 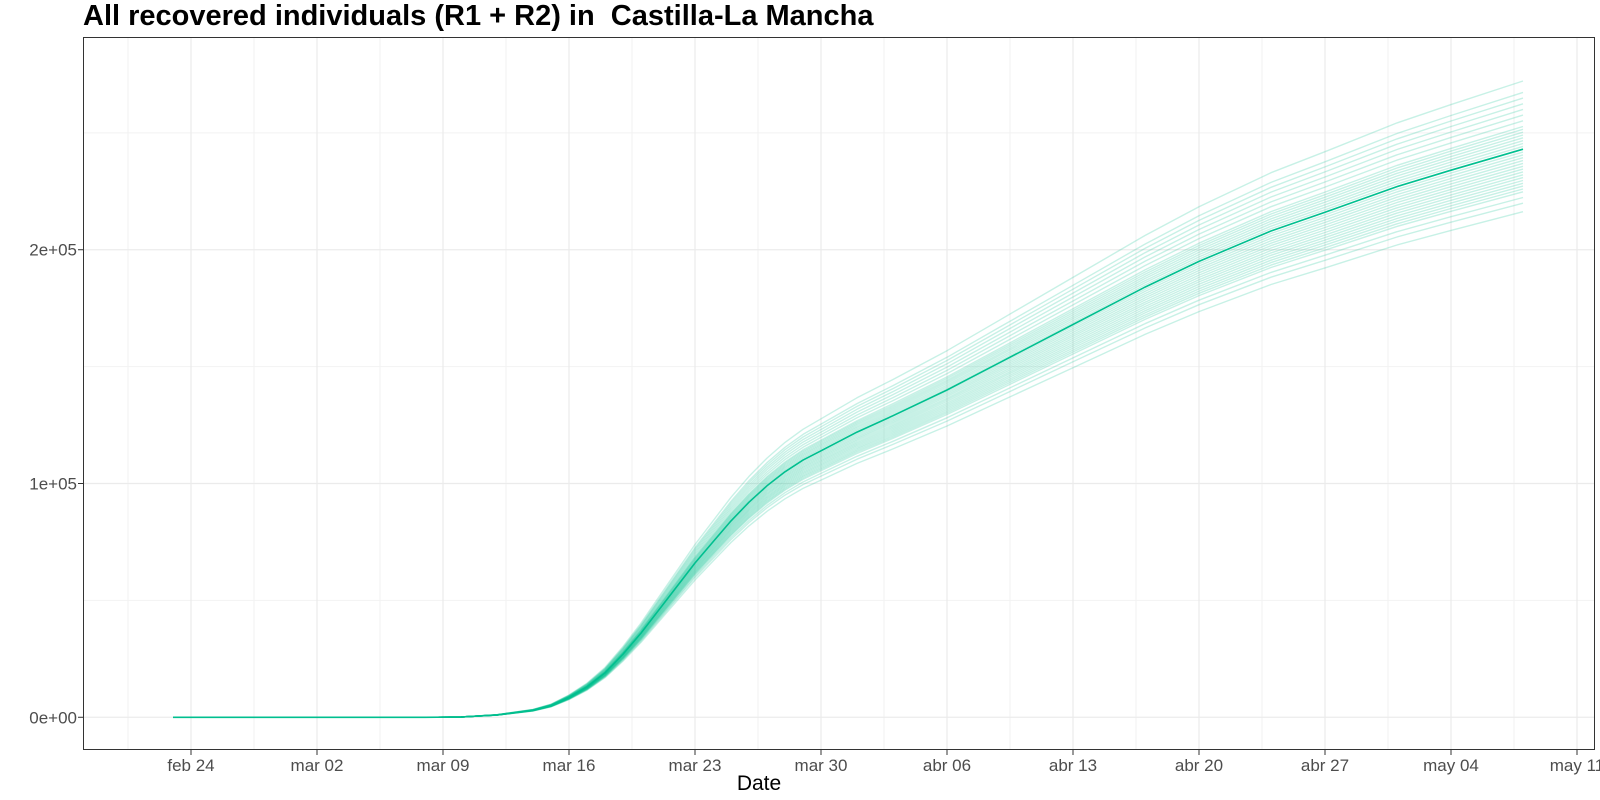 I want to click on x-tick-label: abr 06, so click(x=947, y=765).